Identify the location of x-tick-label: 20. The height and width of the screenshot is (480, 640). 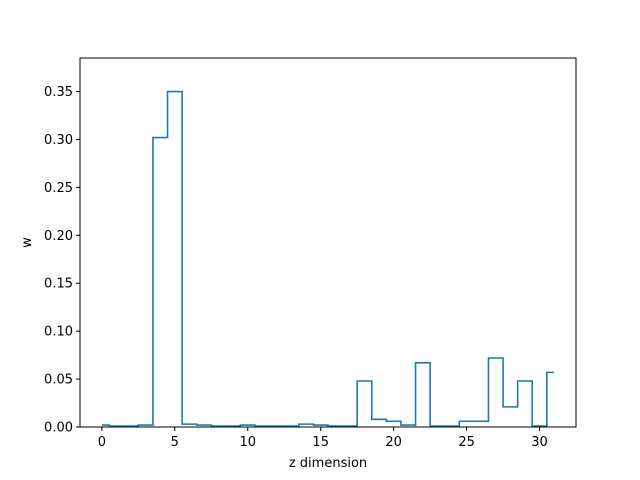
(393, 442).